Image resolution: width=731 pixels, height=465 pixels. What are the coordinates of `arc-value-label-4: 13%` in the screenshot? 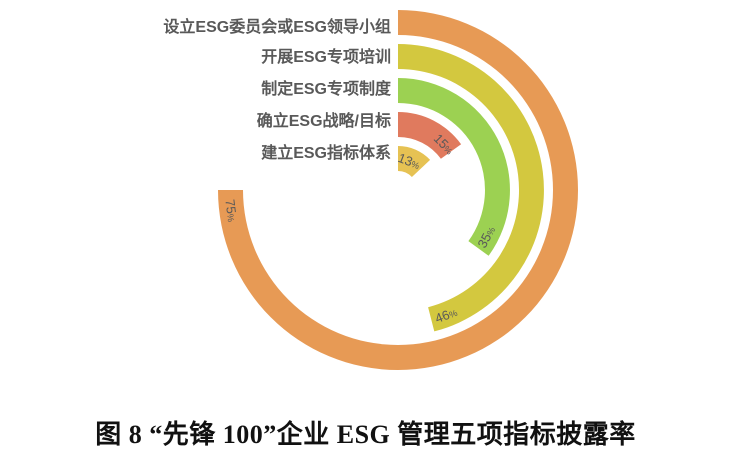 It's located at (409, 161).